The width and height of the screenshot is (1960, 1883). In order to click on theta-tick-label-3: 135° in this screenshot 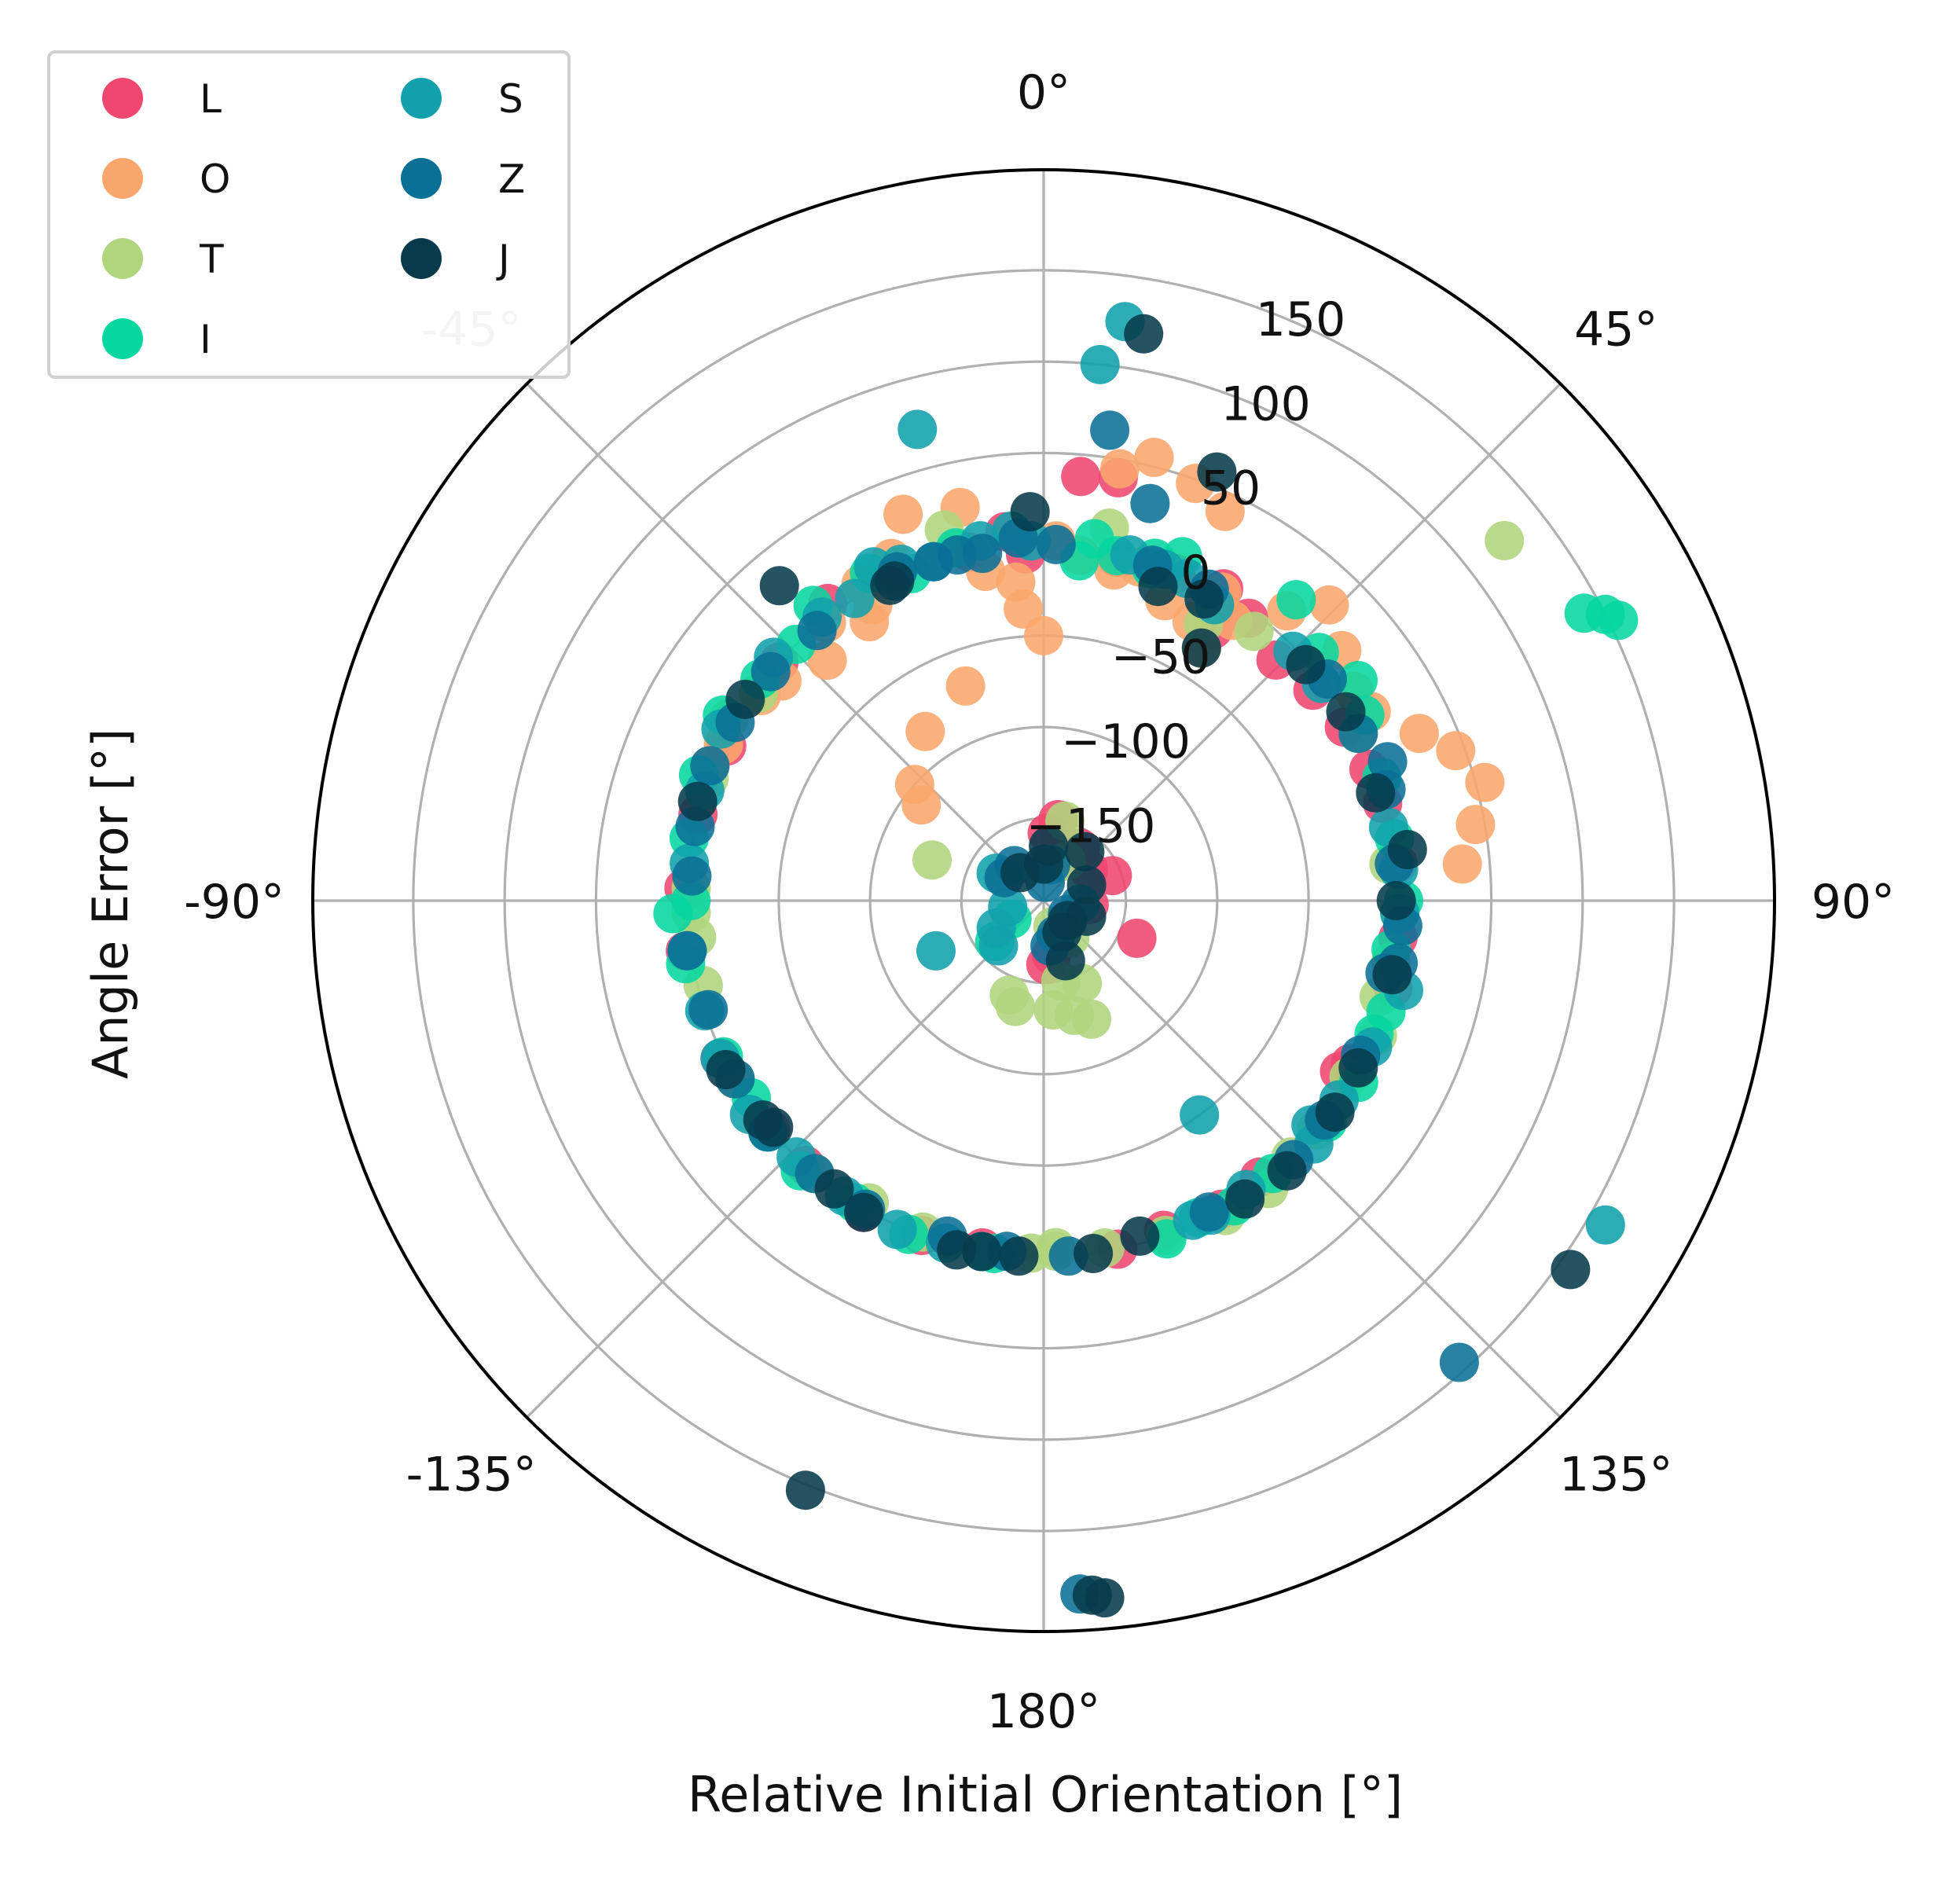, I will do `click(1616, 1474)`.